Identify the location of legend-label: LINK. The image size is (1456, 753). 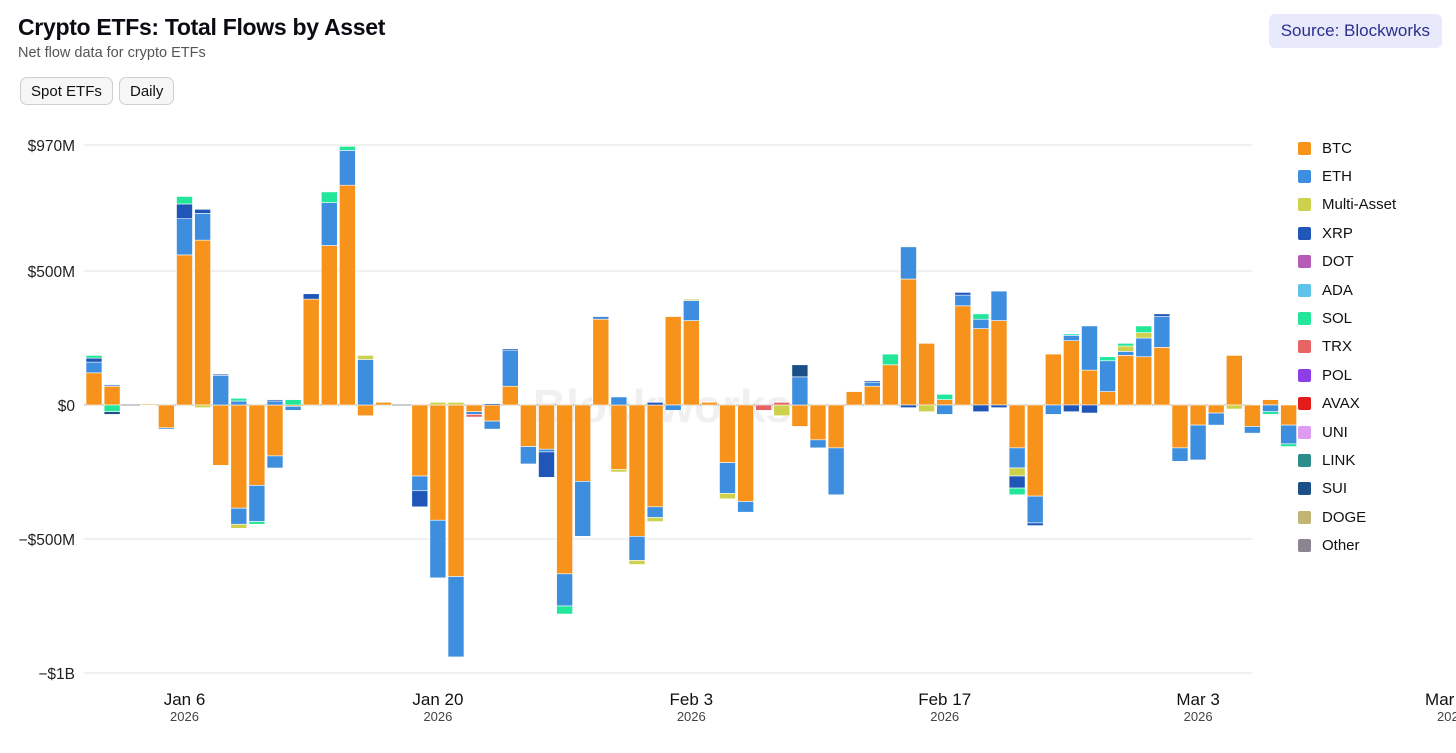
(1339, 460).